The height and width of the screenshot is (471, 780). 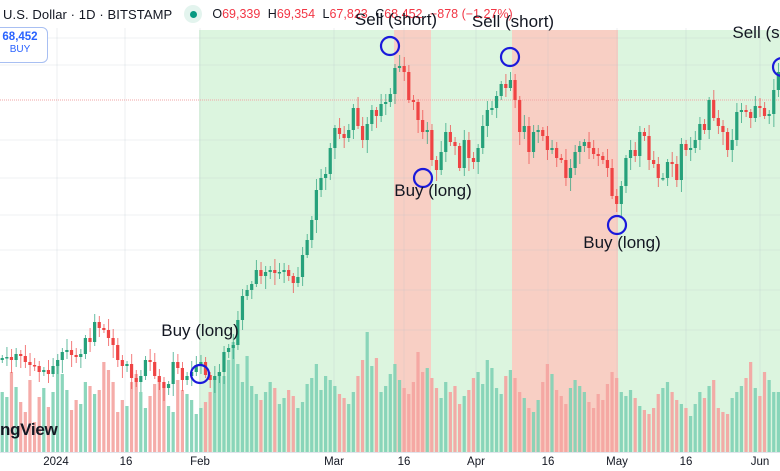 What do you see at coordinates (24, 45) in the screenshot?
I see `buy-button: 68,452 BUY` at bounding box center [24, 45].